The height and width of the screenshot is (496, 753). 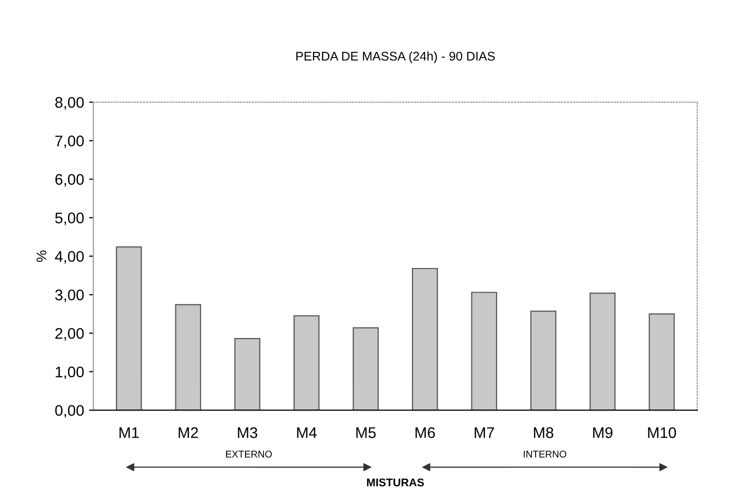 What do you see at coordinates (41, 256) in the screenshot?
I see `y-axis-title: %` at bounding box center [41, 256].